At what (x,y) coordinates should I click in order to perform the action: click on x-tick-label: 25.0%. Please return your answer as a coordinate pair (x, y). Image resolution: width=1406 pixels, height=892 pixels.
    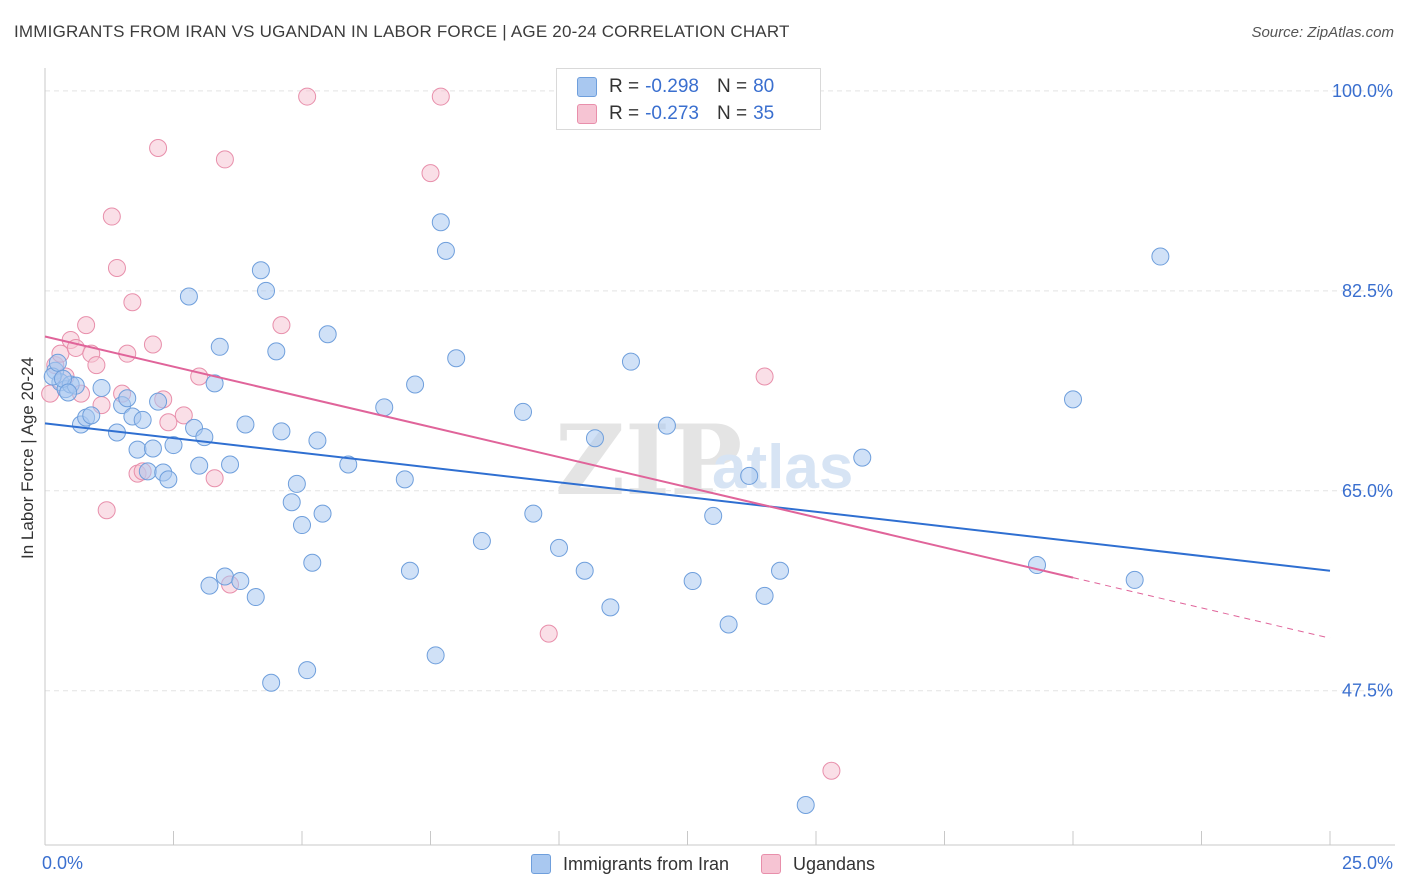
    Looking at the image, I should click on (1367, 863).